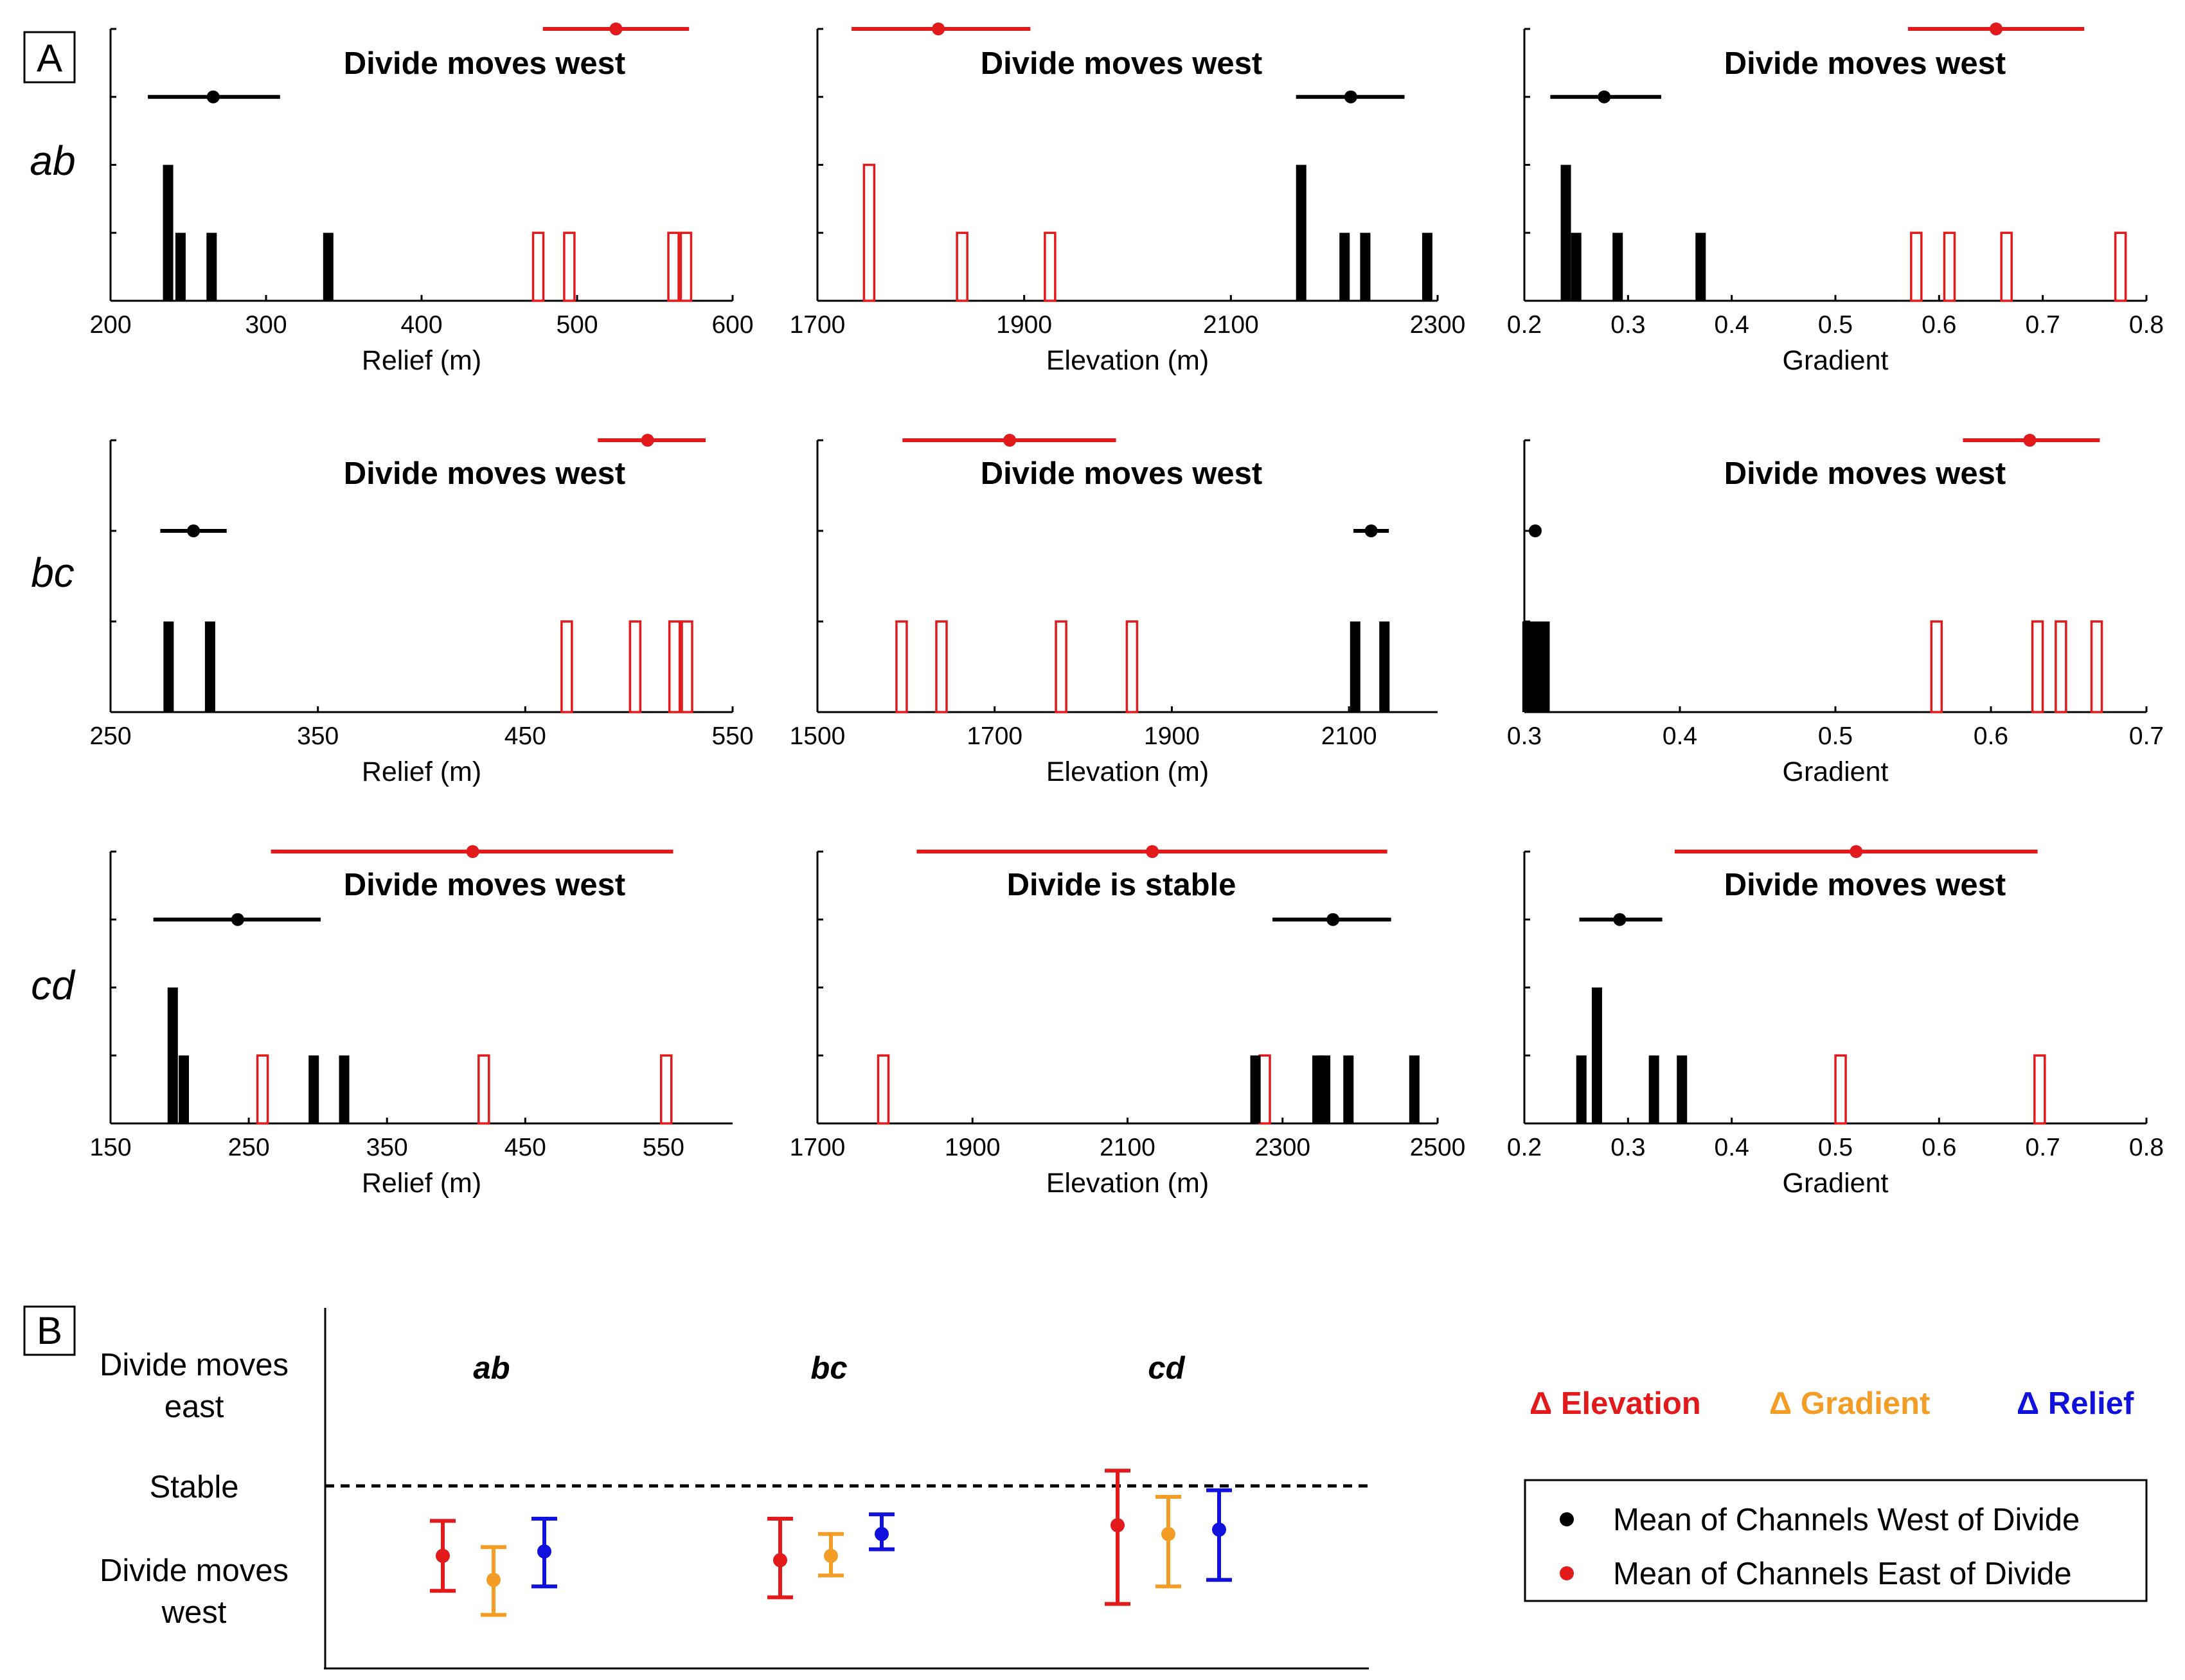 The width and height of the screenshot is (2185, 1680). Describe the element at coordinates (1567, 1519) in the screenshot. I see `legend-west-marker` at that location.